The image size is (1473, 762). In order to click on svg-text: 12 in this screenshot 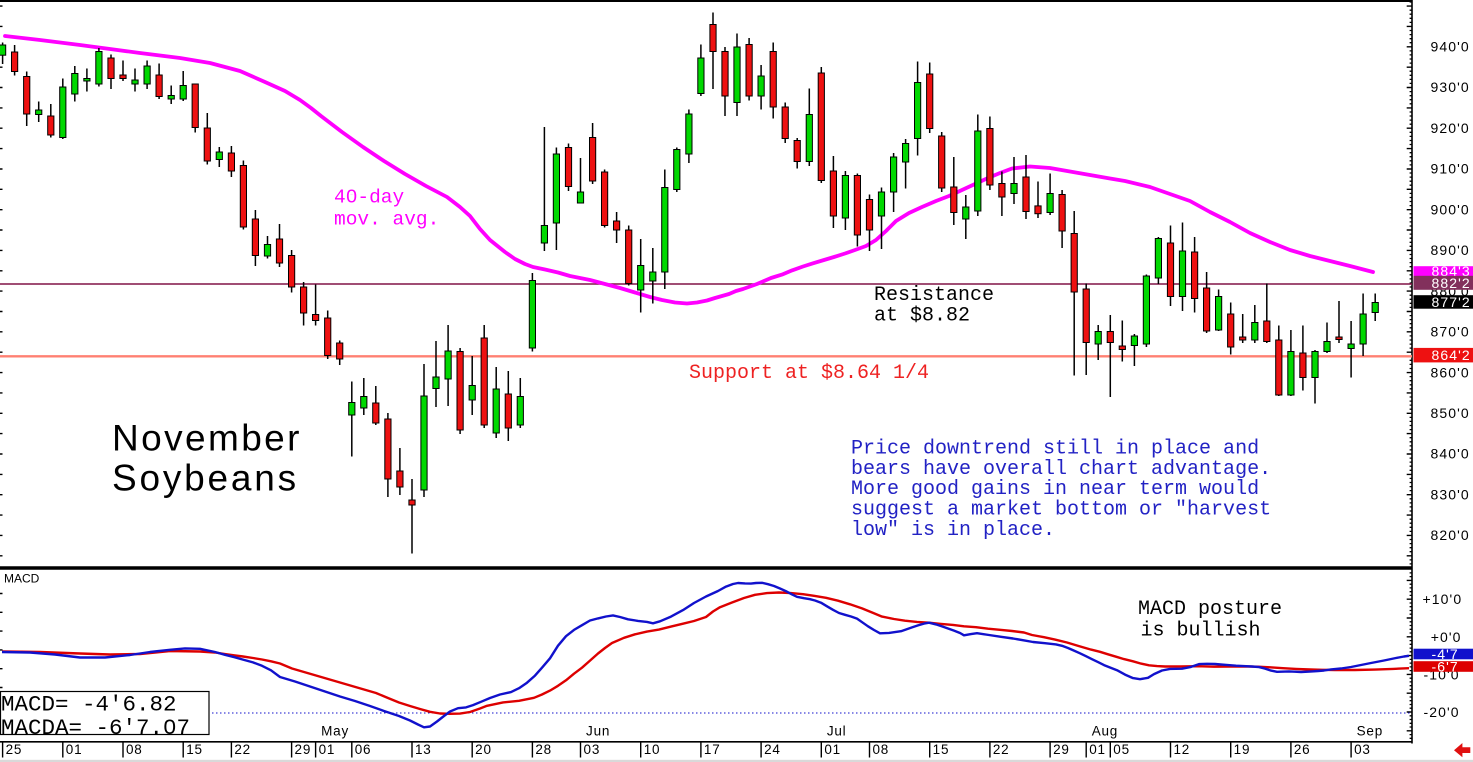, I will do `click(1181, 749)`.